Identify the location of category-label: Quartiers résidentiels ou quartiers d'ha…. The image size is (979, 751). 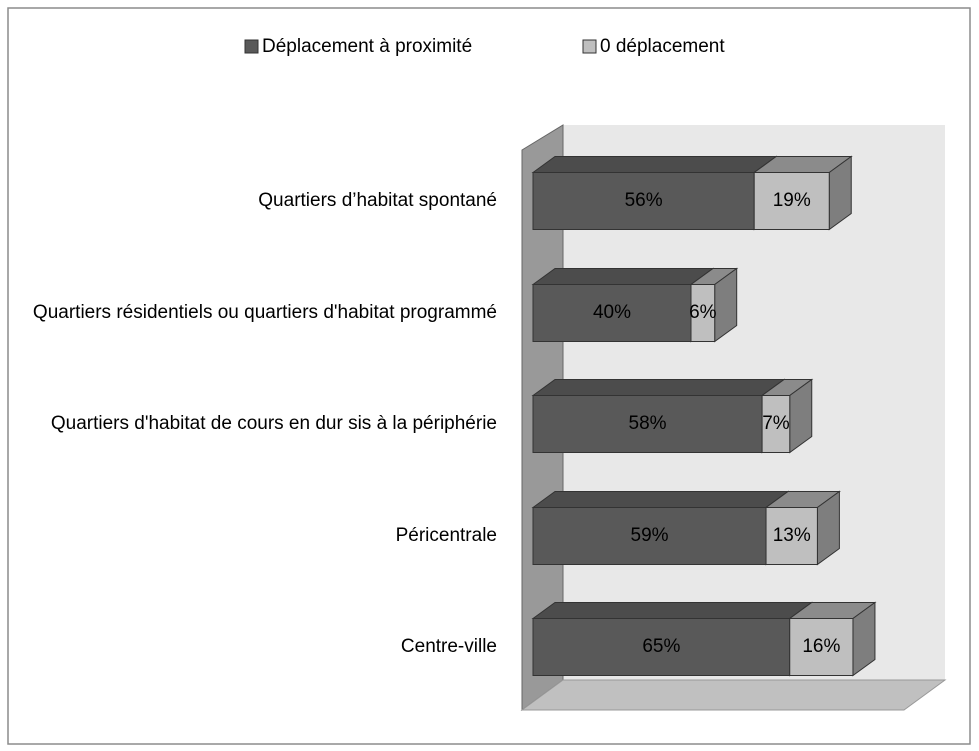
(264, 312).